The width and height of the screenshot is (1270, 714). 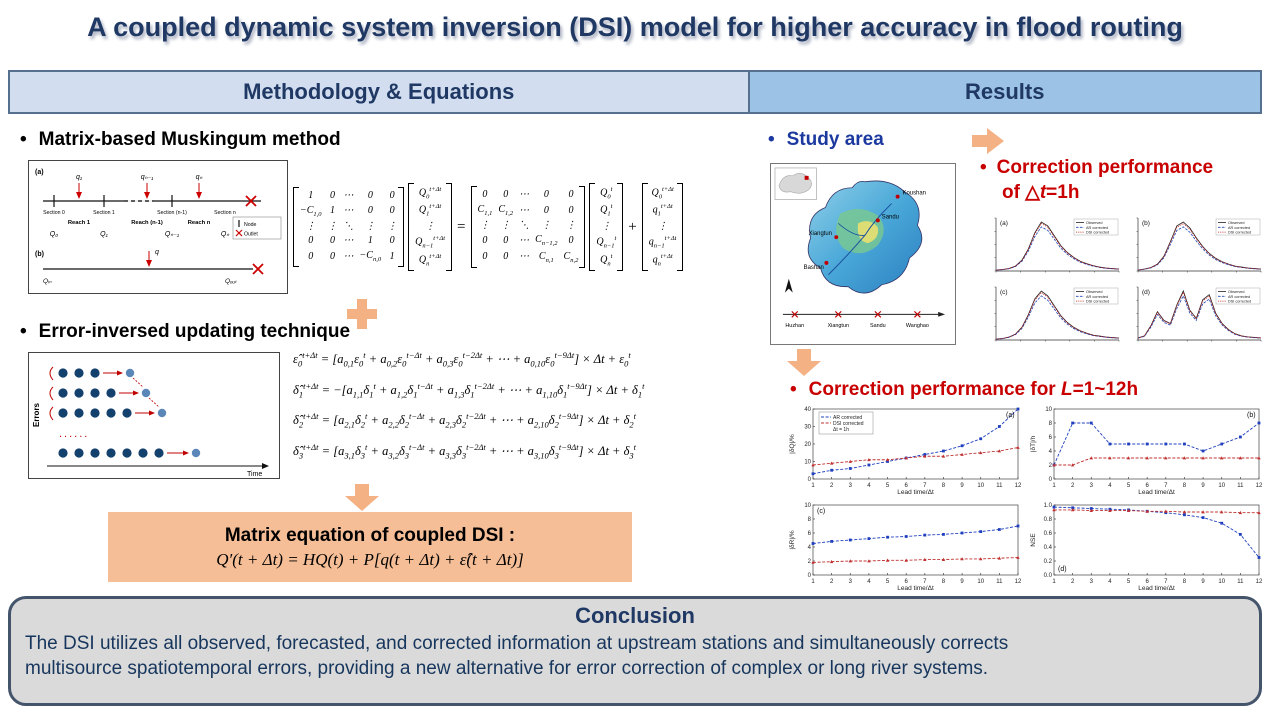 What do you see at coordinates (964, 390) in the screenshot?
I see `heading-correction-lead-time: • Correction performance for L=1~12h` at bounding box center [964, 390].